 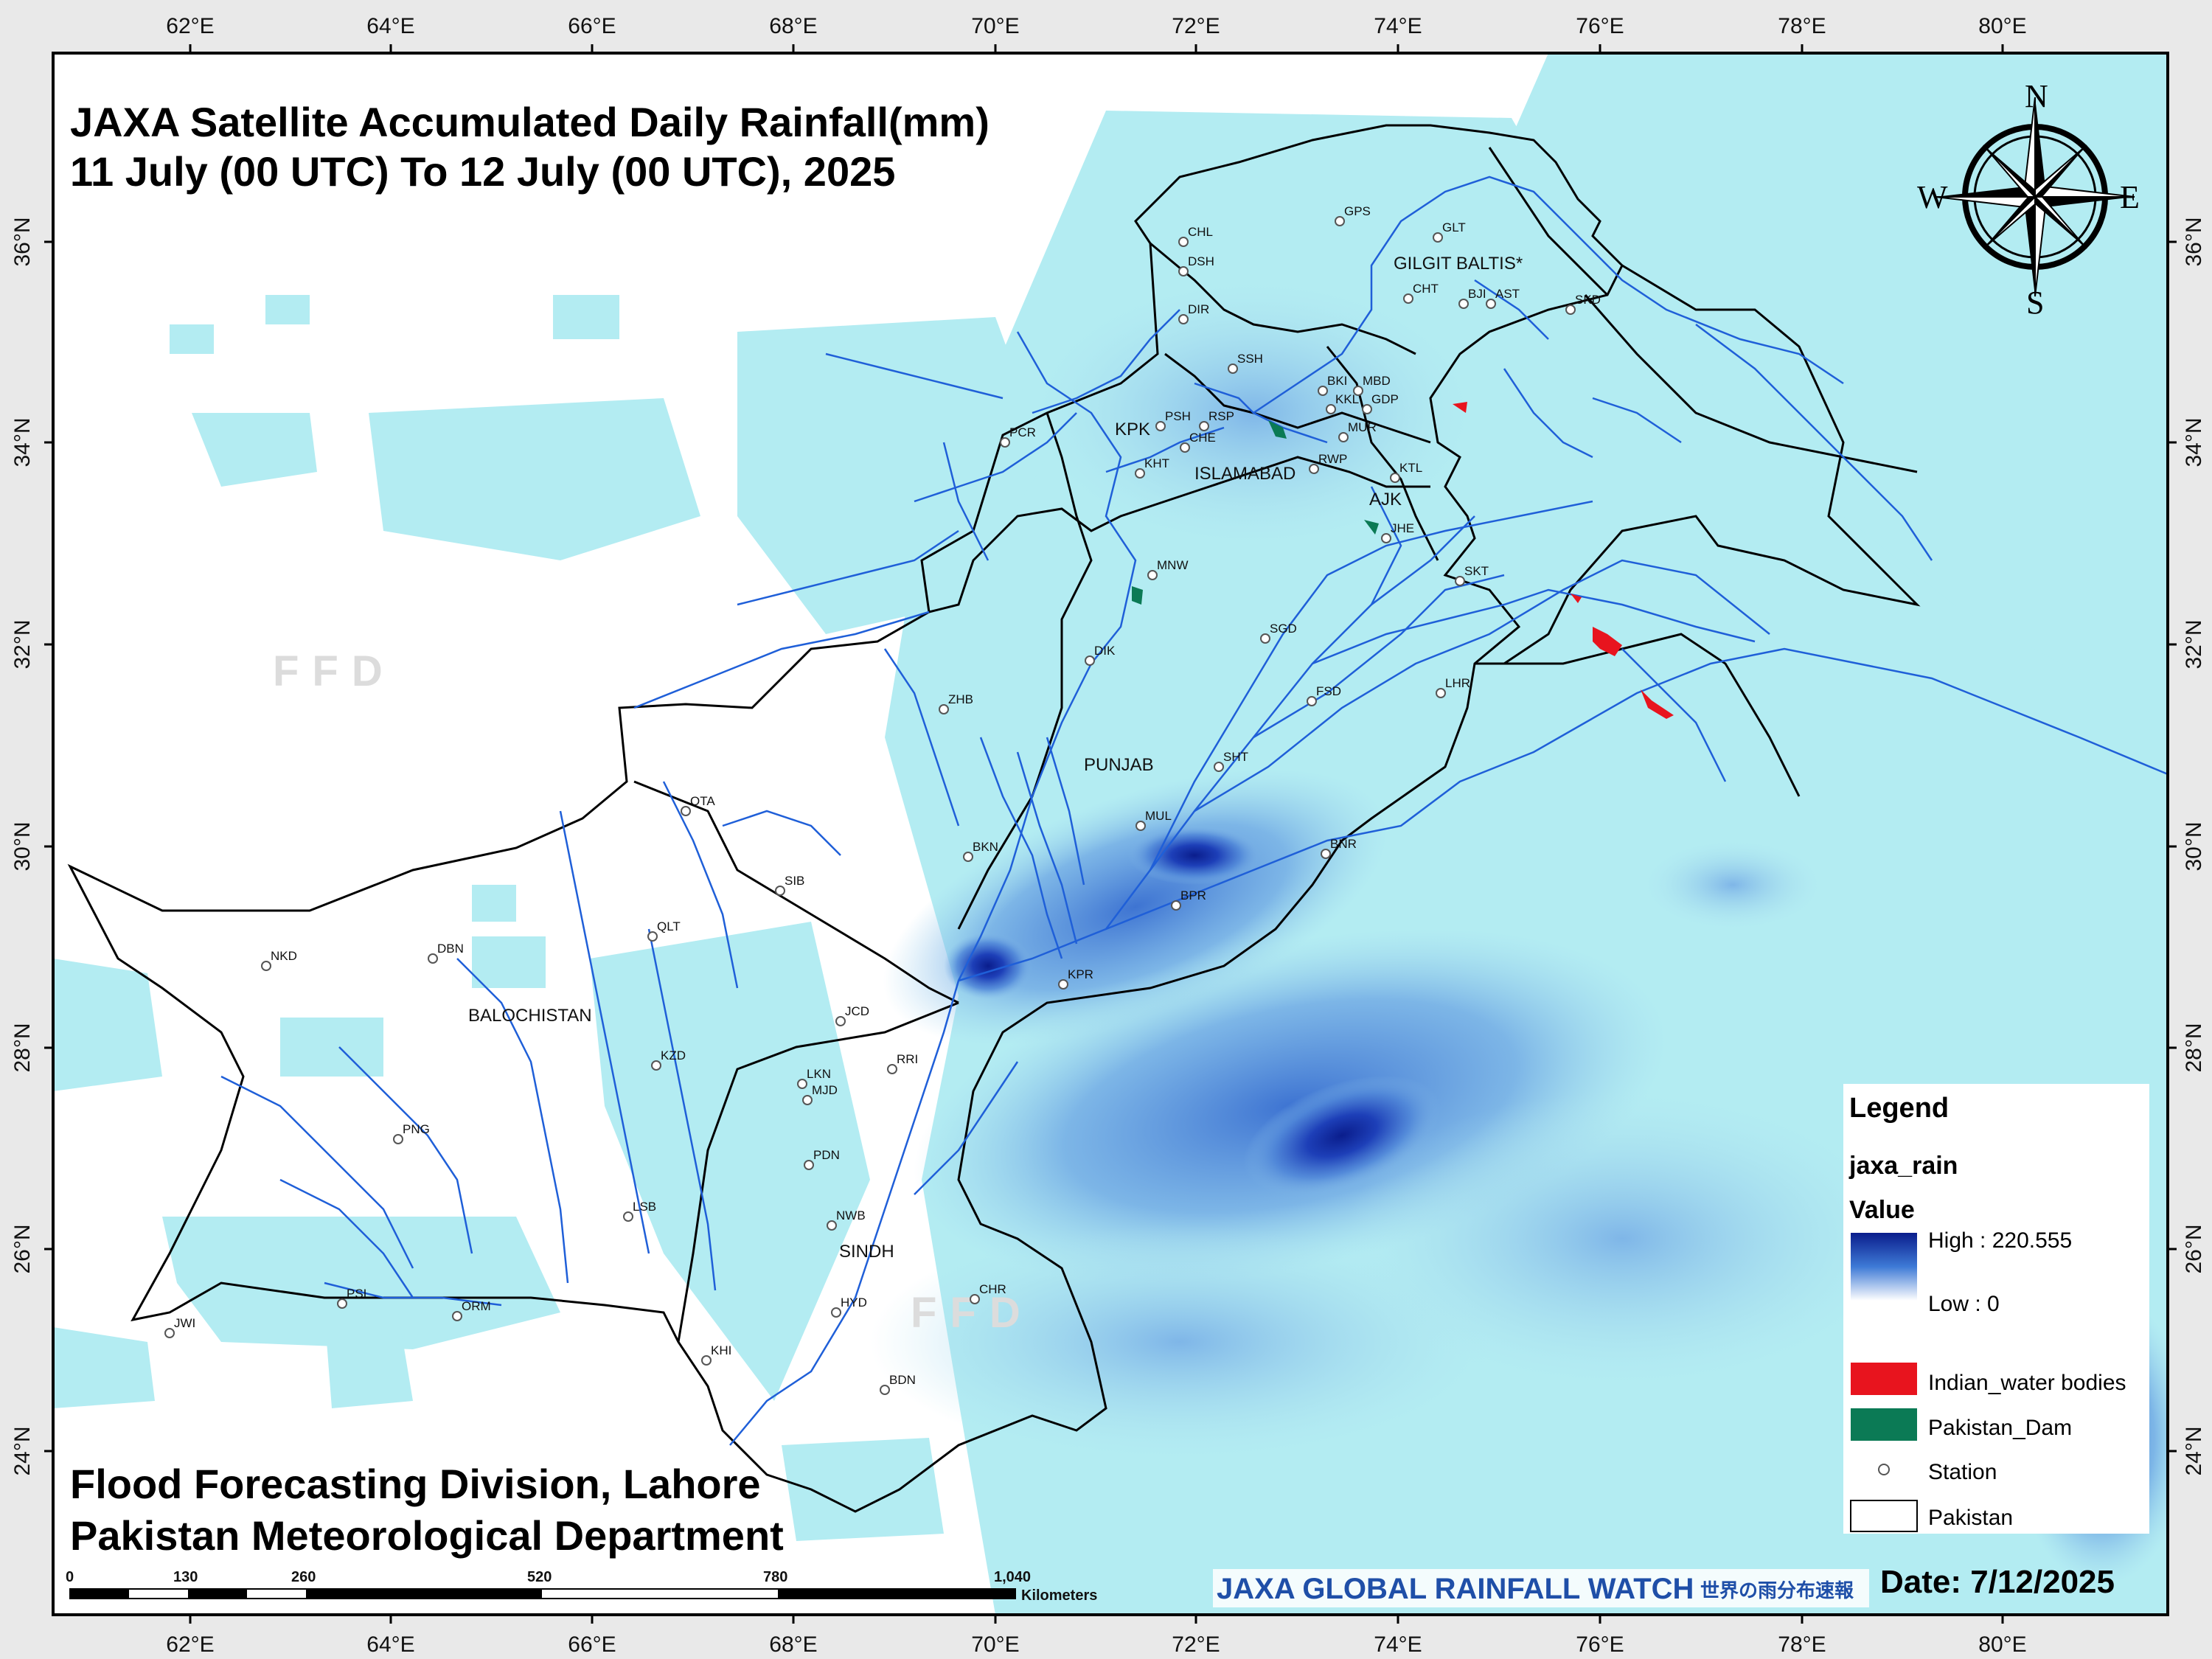 What do you see at coordinates (902, 1380) in the screenshot?
I see `station-label: BDN` at bounding box center [902, 1380].